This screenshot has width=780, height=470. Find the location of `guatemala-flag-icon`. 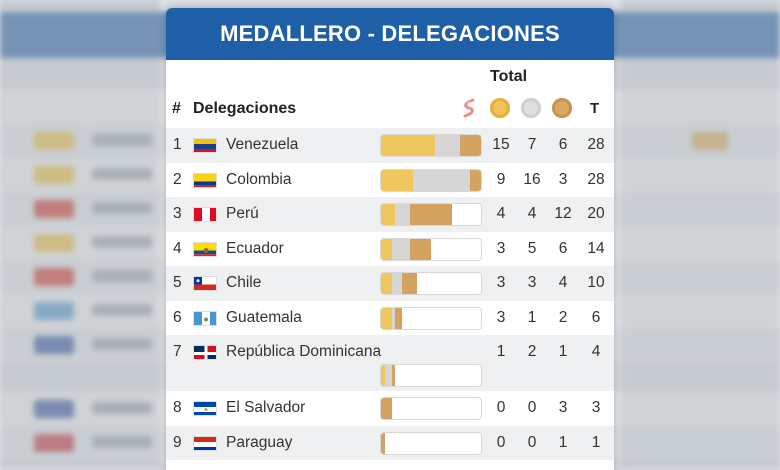

guatemala-flag-icon is located at coordinates (205, 318).